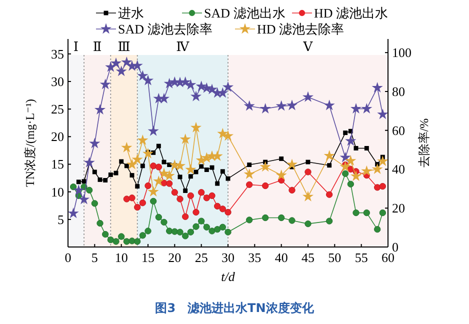 Image resolution: width=469 pixels, height=324 pixels. What do you see at coordinates (131, 13) in the screenshot?
I see `legend-label: 进水` at bounding box center [131, 13].